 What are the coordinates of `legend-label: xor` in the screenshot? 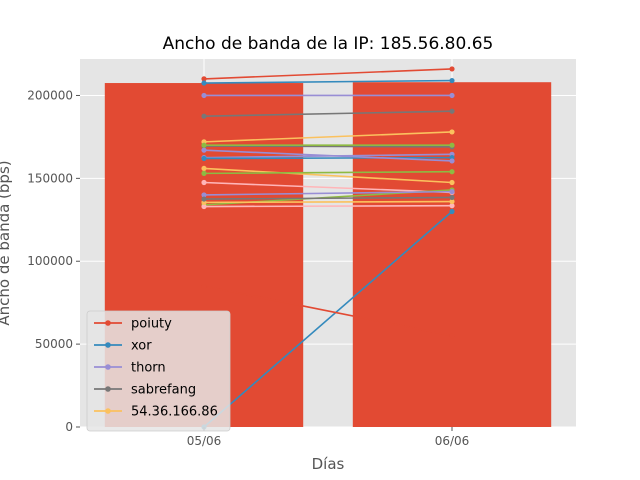 It's located at (141, 346).